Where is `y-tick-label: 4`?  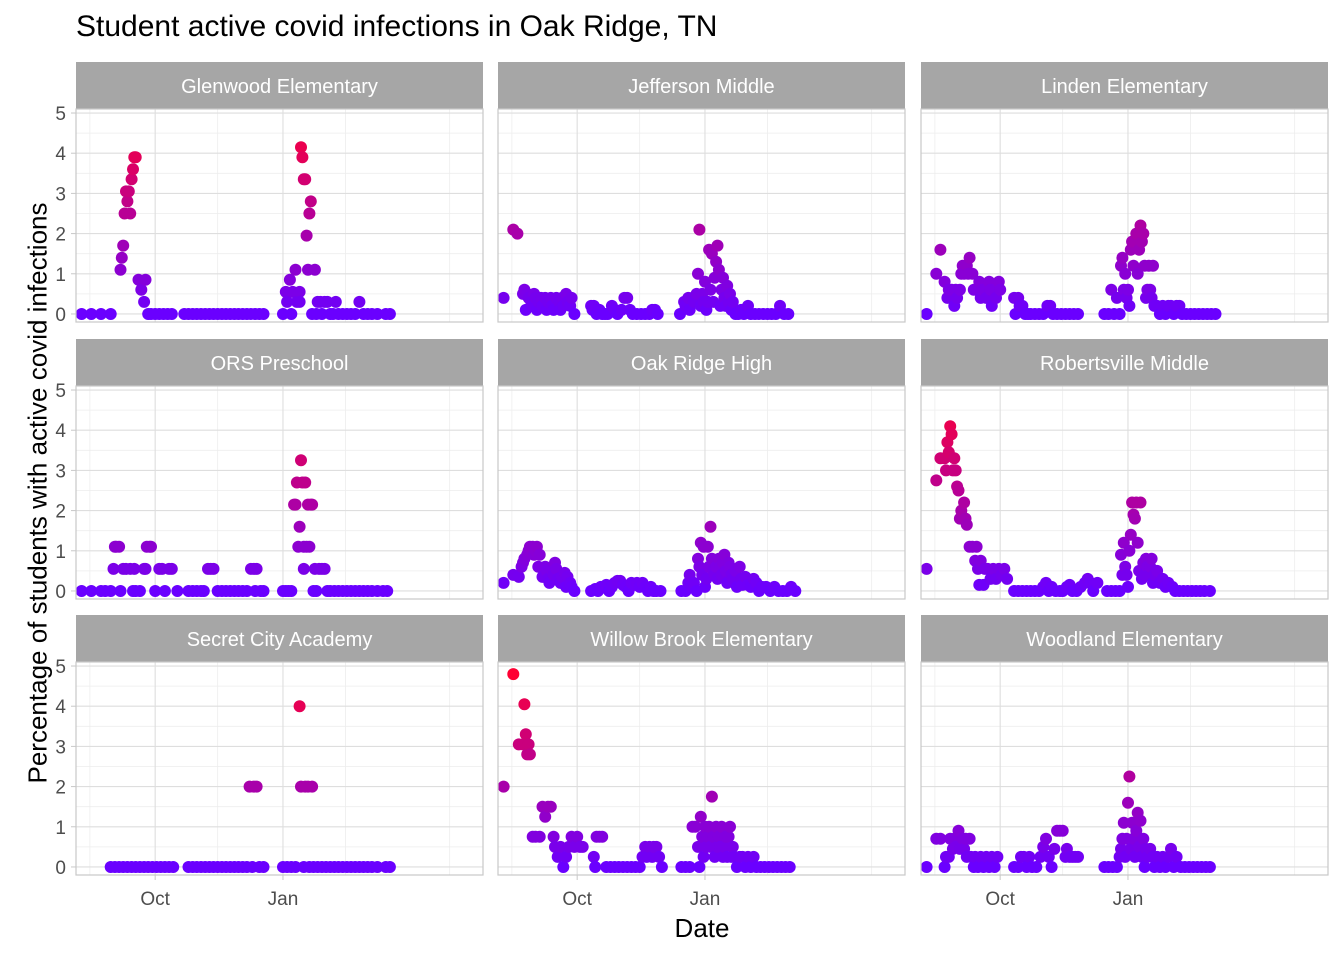 y-tick-label: 4 is located at coordinates (60, 431).